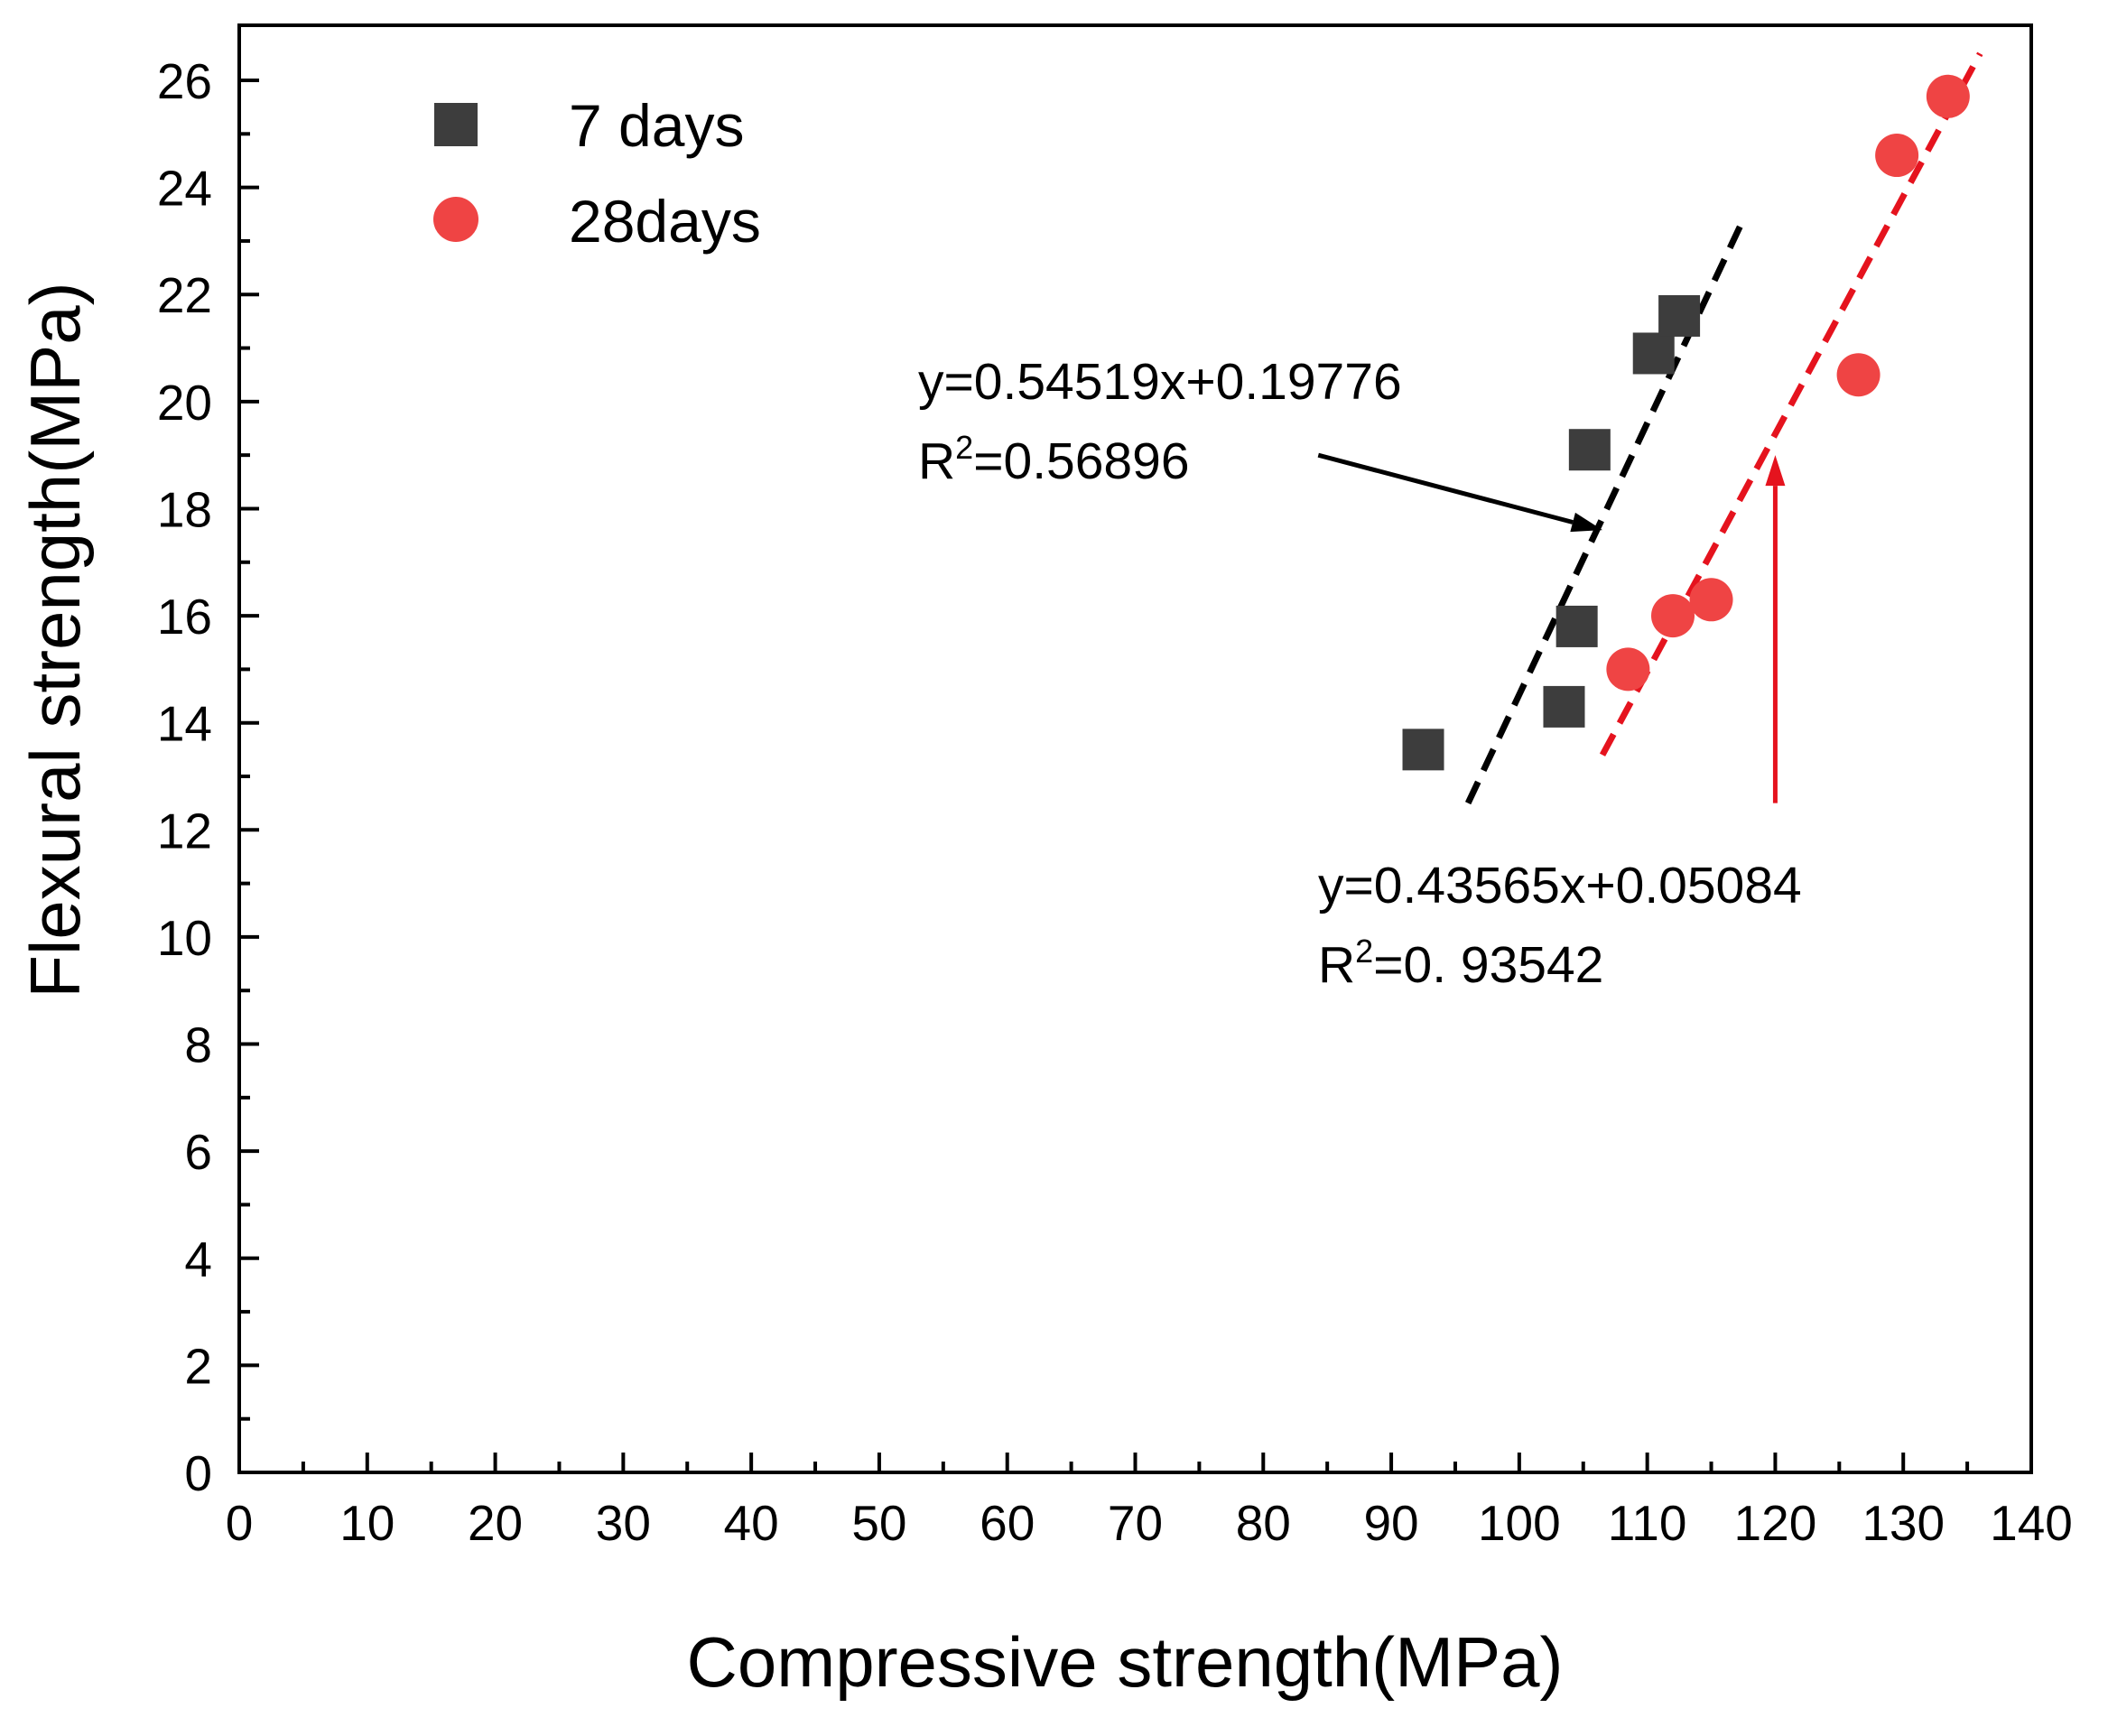  Describe the element at coordinates (1605, 512) in the screenshot. I see `fit-line-7-days` at that location.